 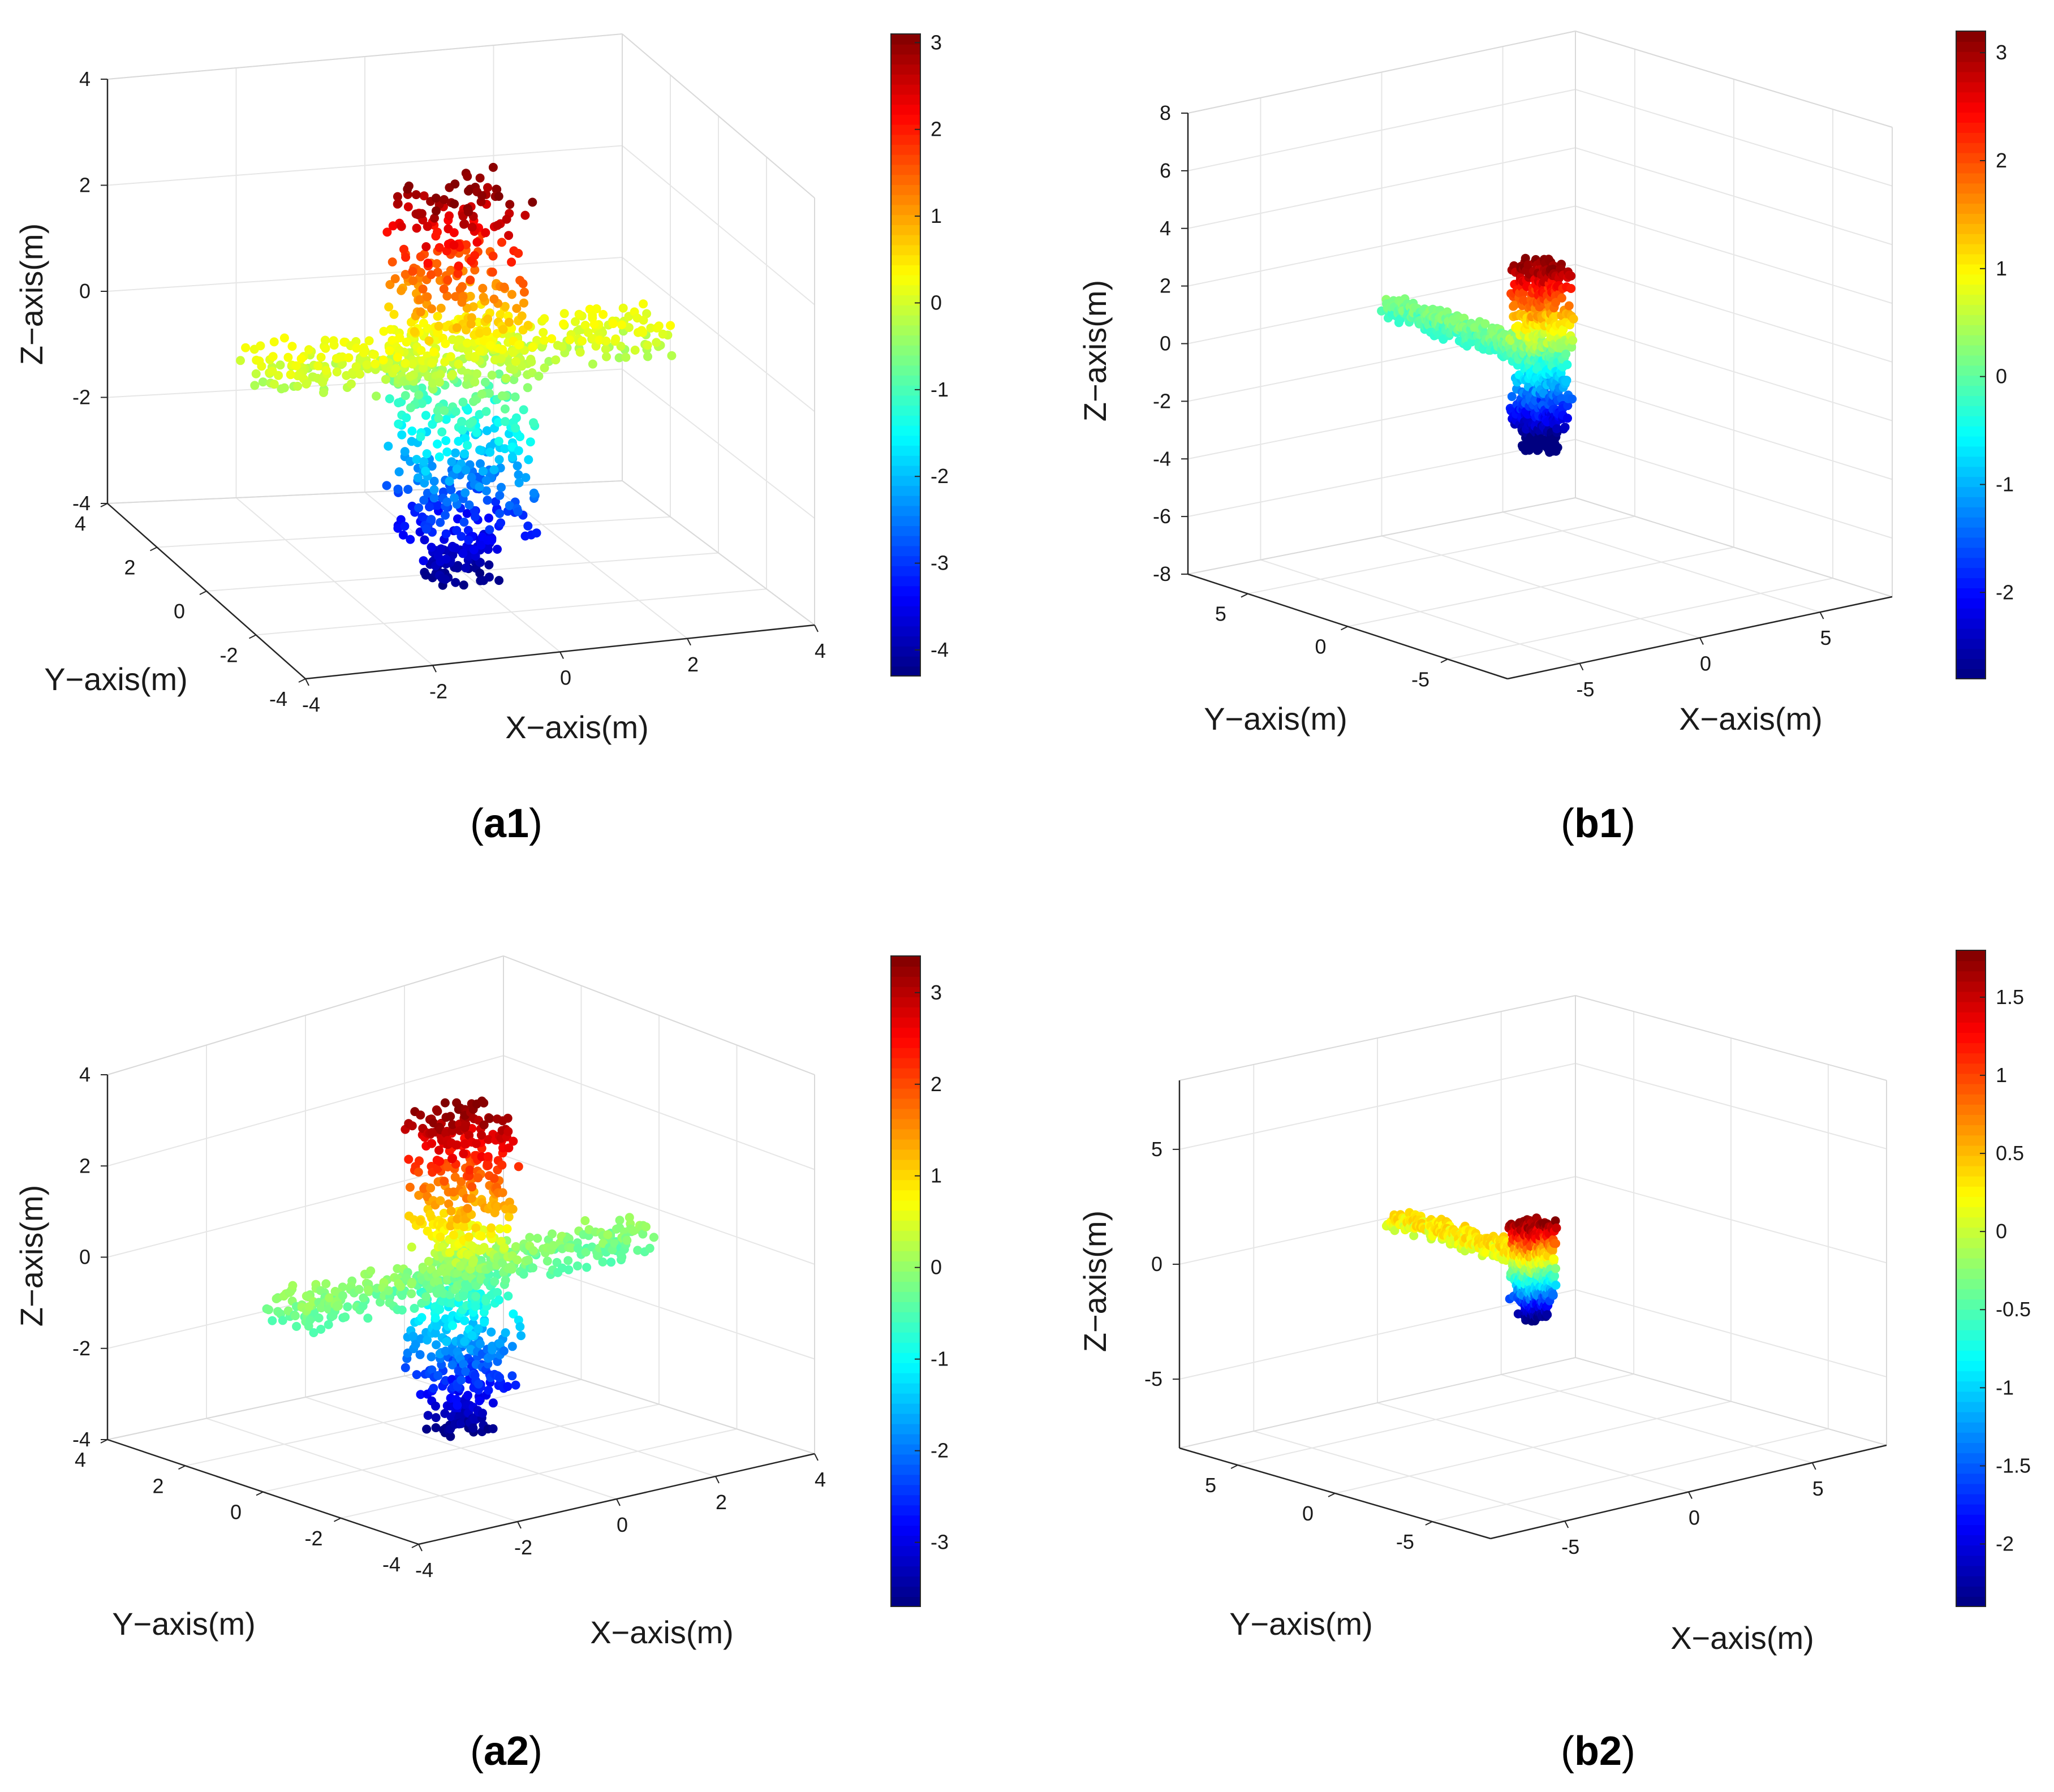 I want to click on colorbar-tick-label: -3, so click(x=940, y=1542).